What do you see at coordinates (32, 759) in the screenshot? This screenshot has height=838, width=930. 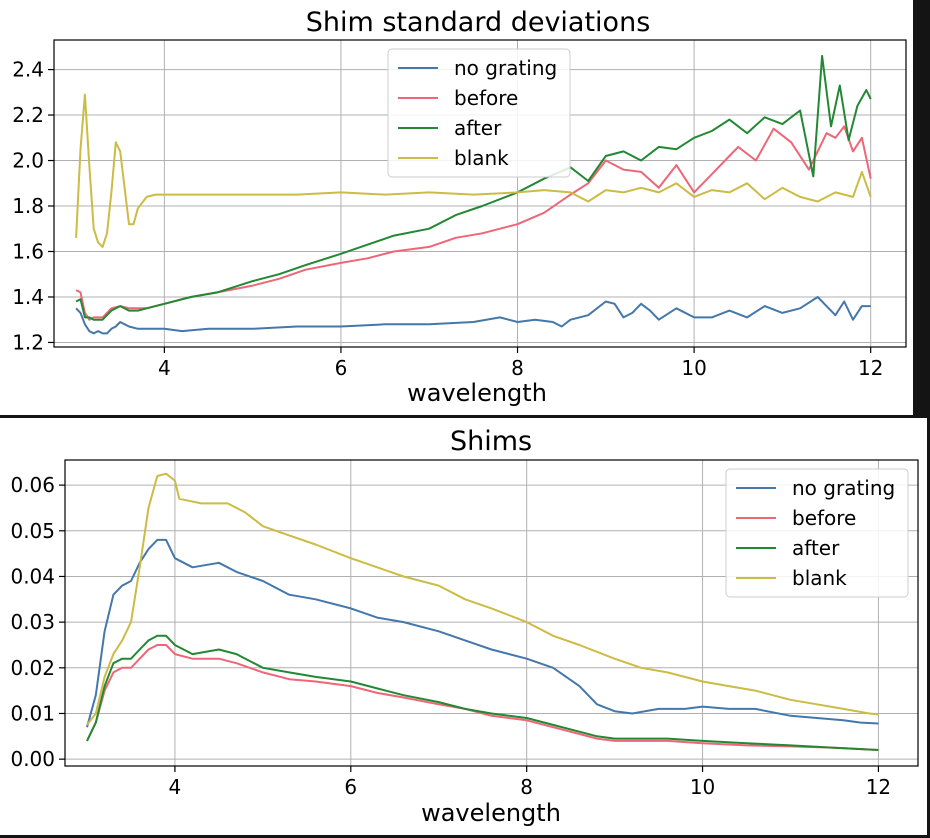 I see `y-tick-label: 0.00` at bounding box center [32, 759].